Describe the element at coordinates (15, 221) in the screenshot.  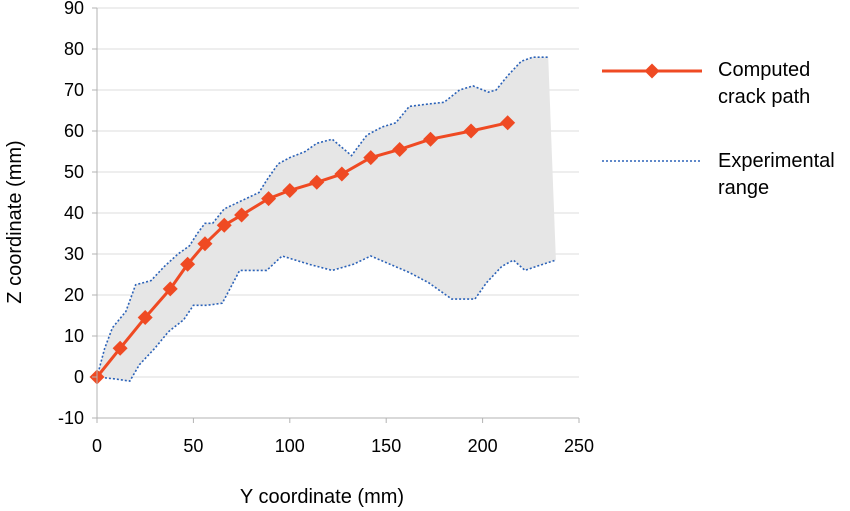
I see `y-axis-title: Z coordinate (mm)` at that location.